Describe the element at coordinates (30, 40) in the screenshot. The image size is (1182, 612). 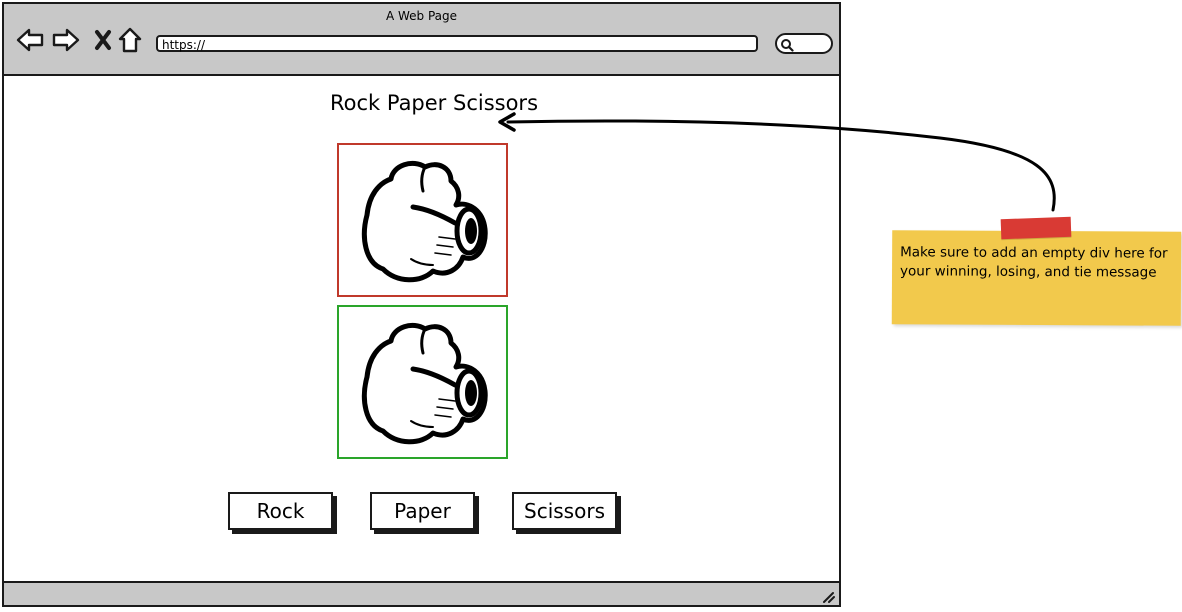
I see `back-arrow-icon` at that location.